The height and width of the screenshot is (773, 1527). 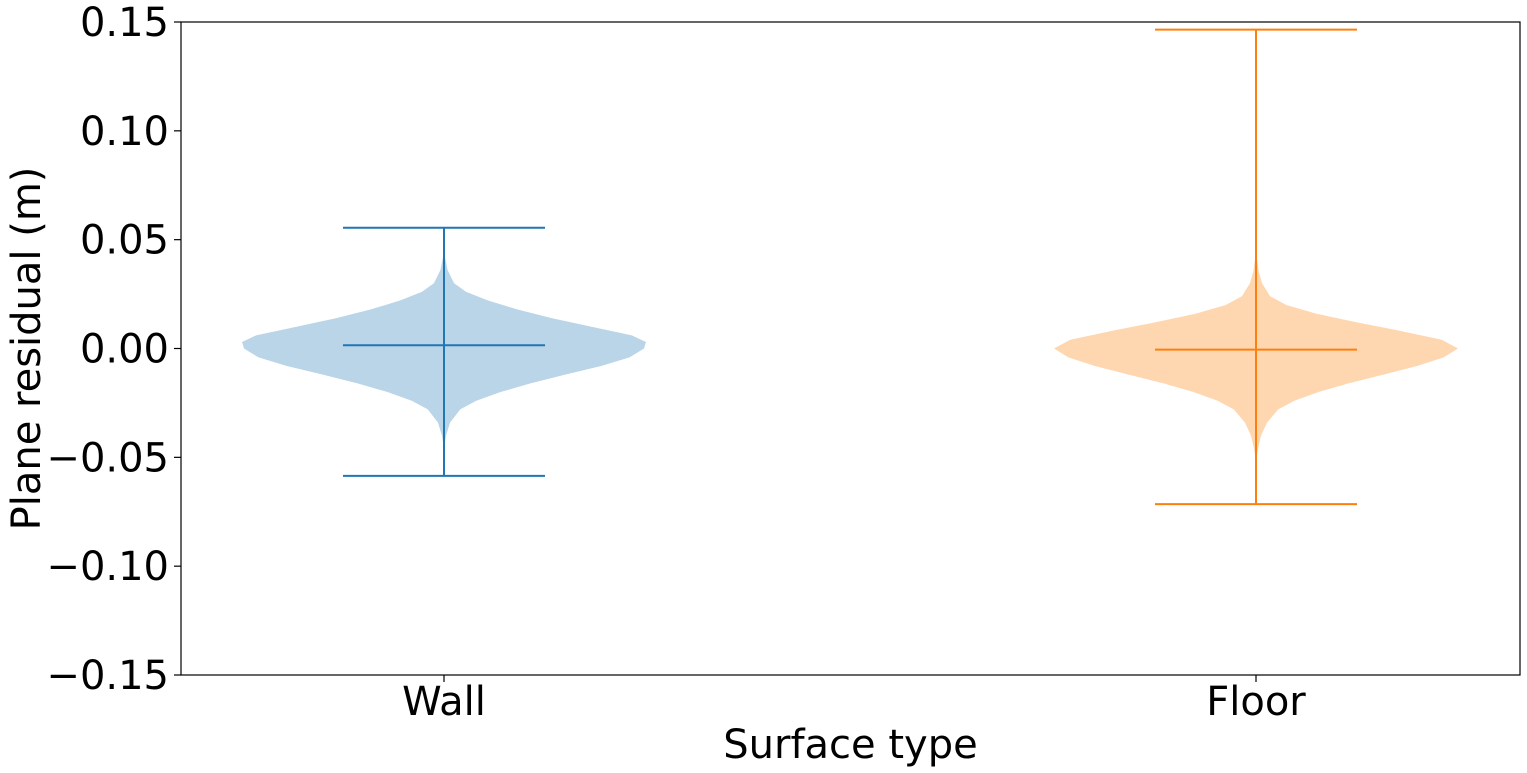 What do you see at coordinates (107, 676) in the screenshot?
I see `y-tick-label: −0.15` at bounding box center [107, 676].